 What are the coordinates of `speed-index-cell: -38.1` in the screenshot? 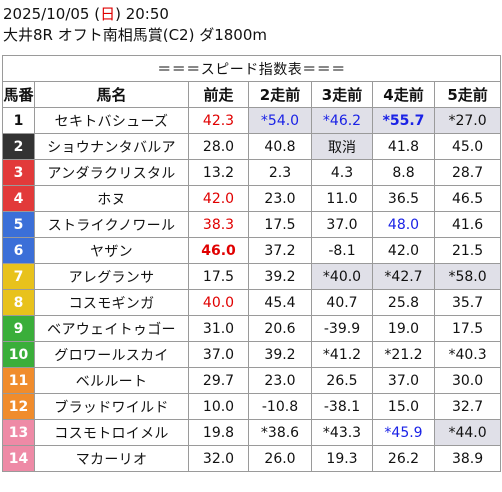 It's located at (342, 406).